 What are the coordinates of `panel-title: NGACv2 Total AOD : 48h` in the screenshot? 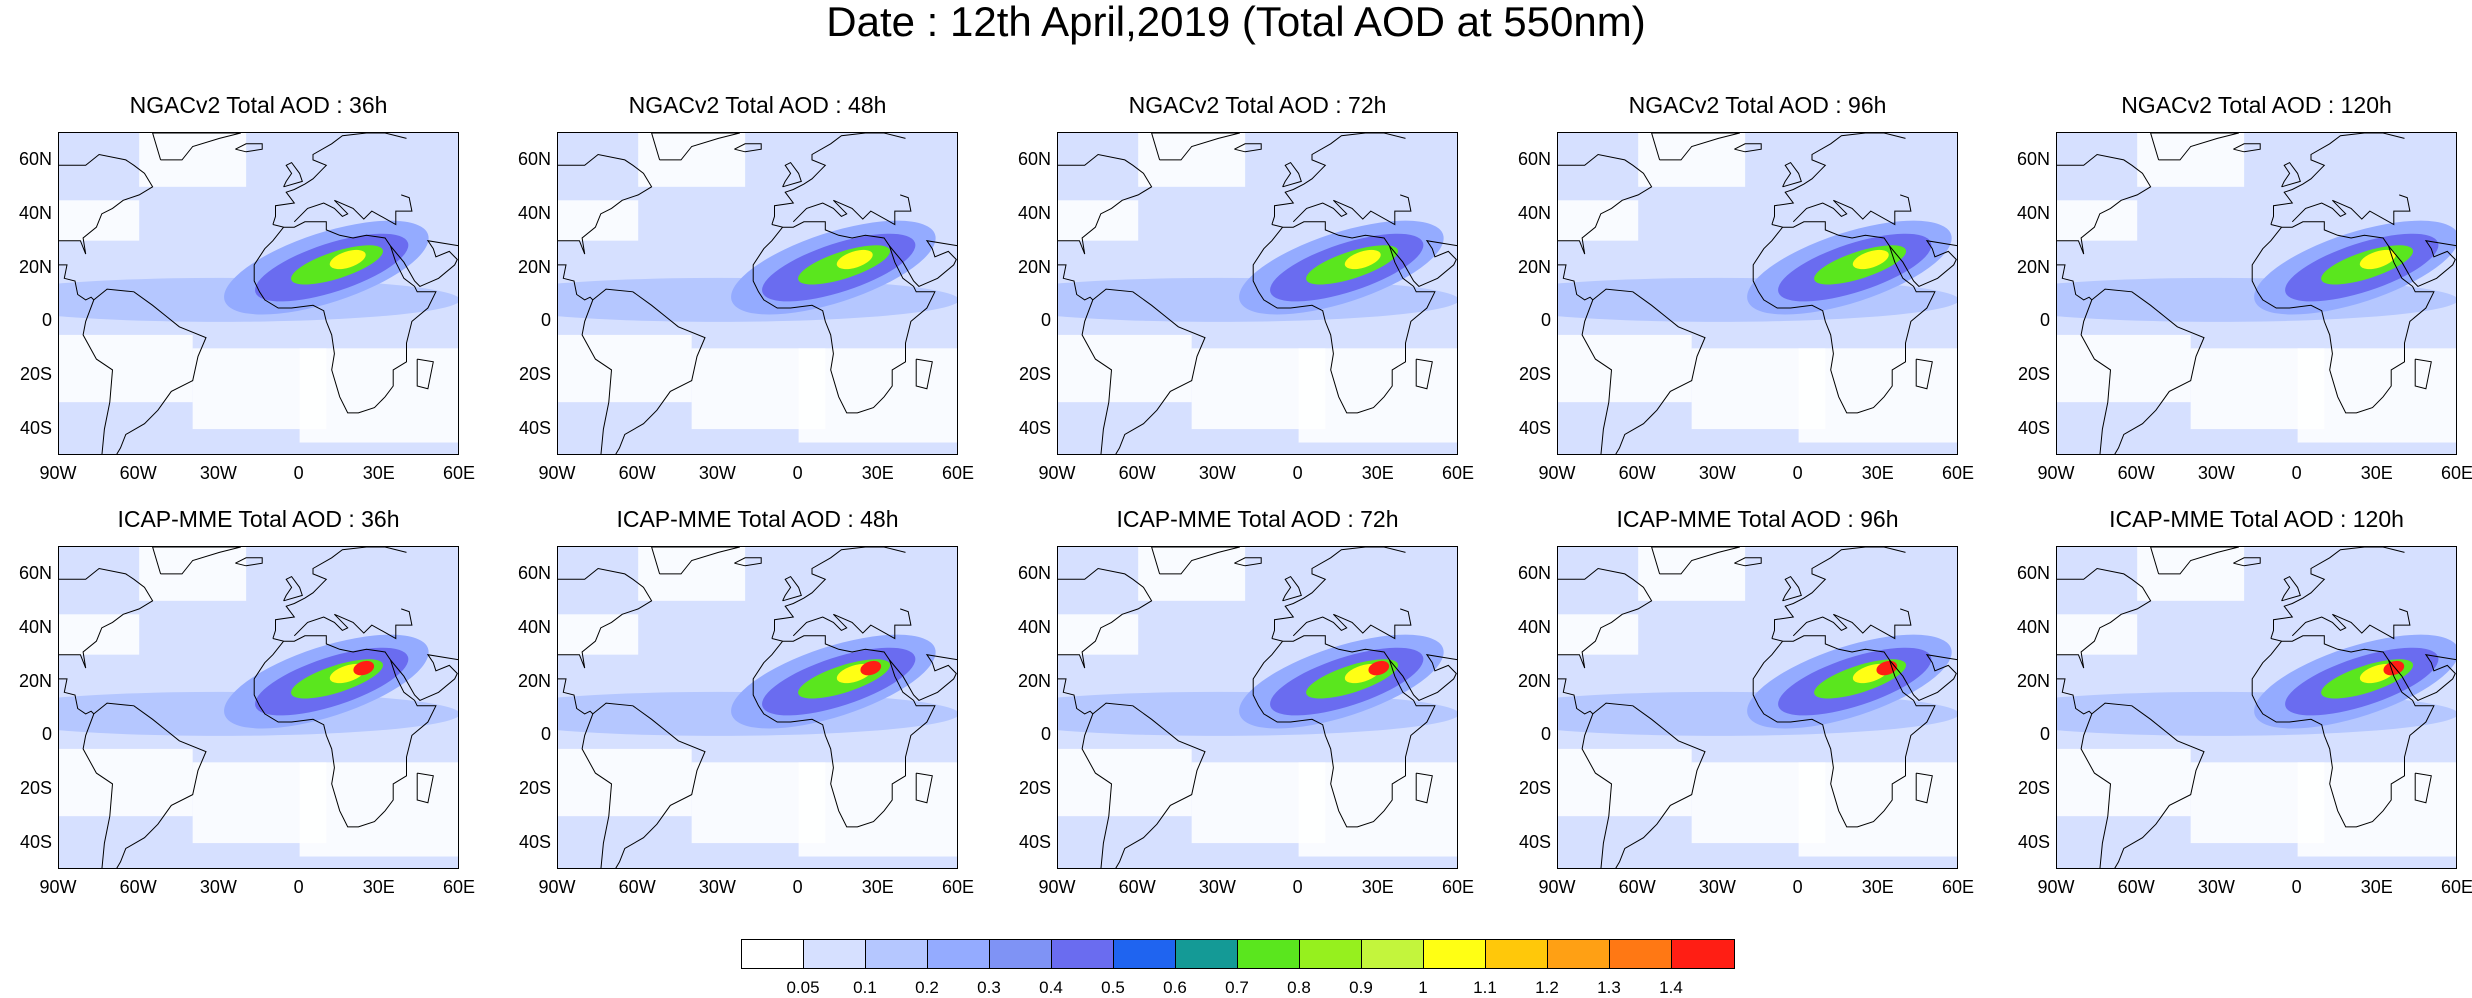 It's located at (757, 105).